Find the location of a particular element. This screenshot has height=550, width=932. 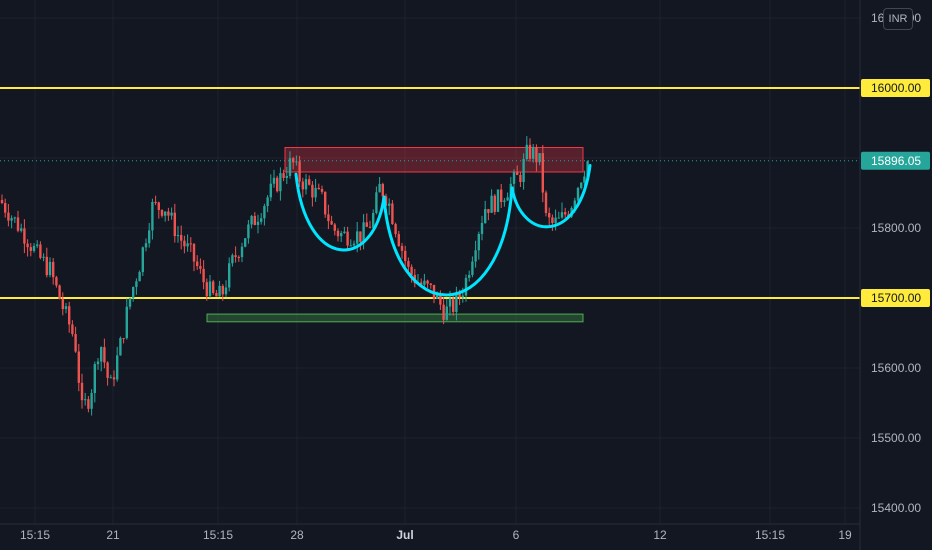

y-tick-label: 15500.00 is located at coordinates (896, 438).